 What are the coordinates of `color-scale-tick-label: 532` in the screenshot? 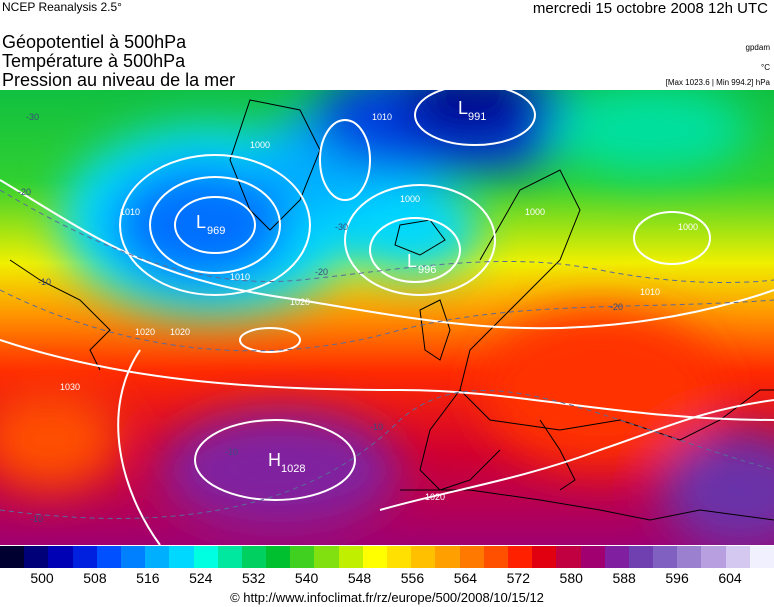 It's located at (254, 578).